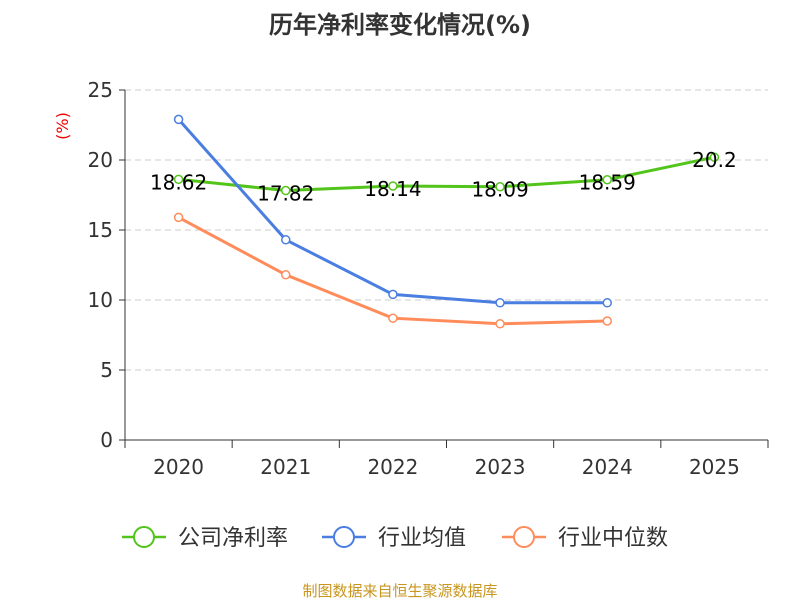  Describe the element at coordinates (62, 126) in the screenshot. I see `y-axis-unit: (%)` at that location.